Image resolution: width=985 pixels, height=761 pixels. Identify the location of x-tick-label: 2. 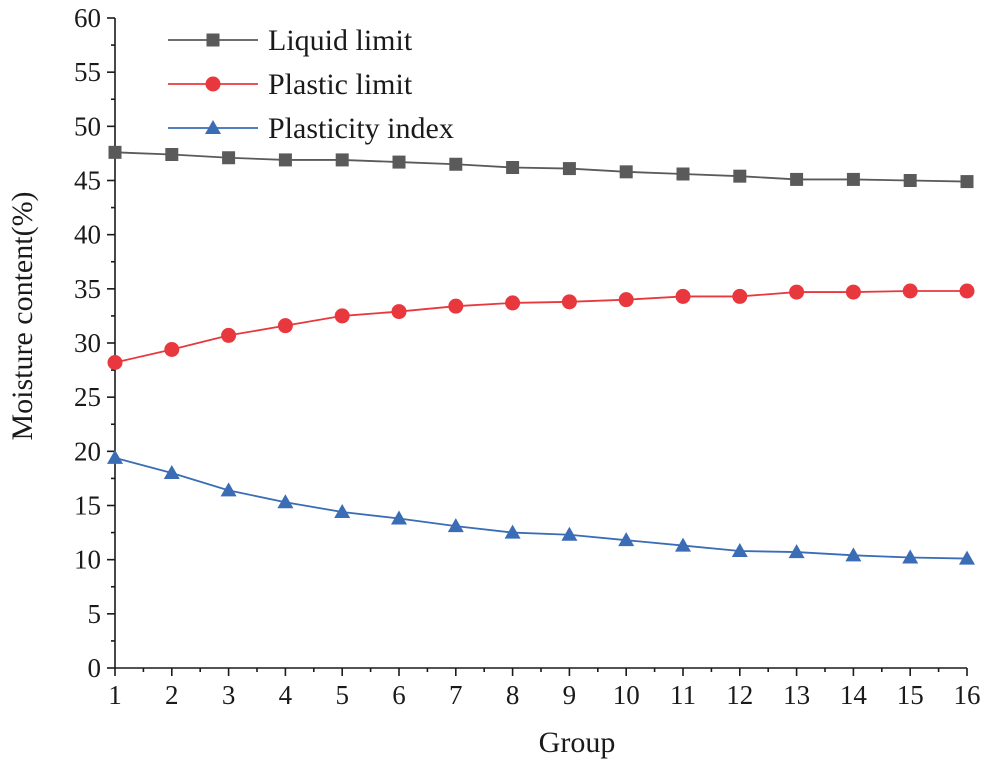
(172, 695).